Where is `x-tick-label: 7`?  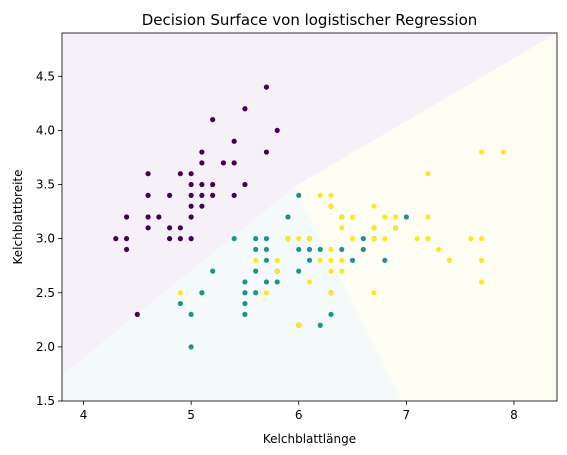 x-tick-label: 7 is located at coordinates (407, 415).